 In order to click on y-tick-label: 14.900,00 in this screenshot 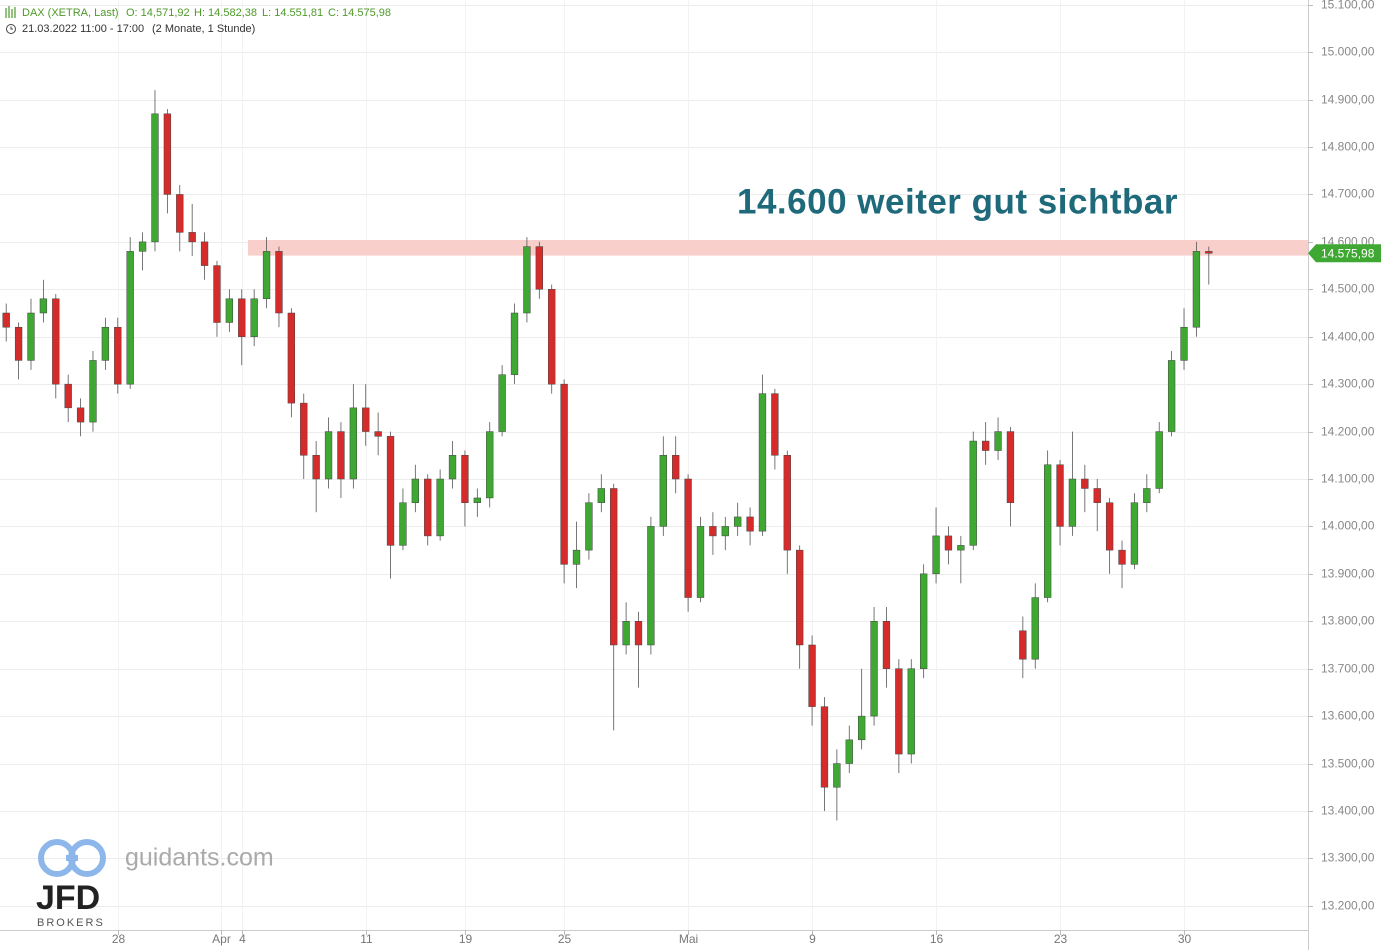, I will do `click(1348, 100)`.